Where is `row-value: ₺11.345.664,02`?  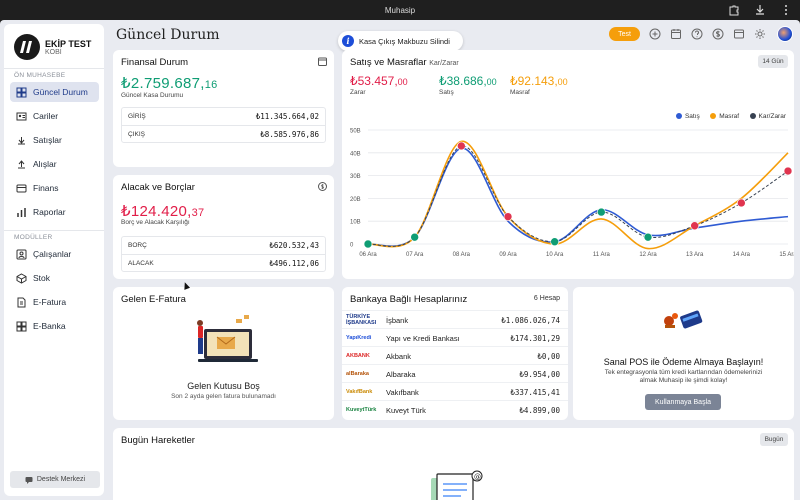 row-value: ₺11.345.664,02 is located at coordinates (287, 116).